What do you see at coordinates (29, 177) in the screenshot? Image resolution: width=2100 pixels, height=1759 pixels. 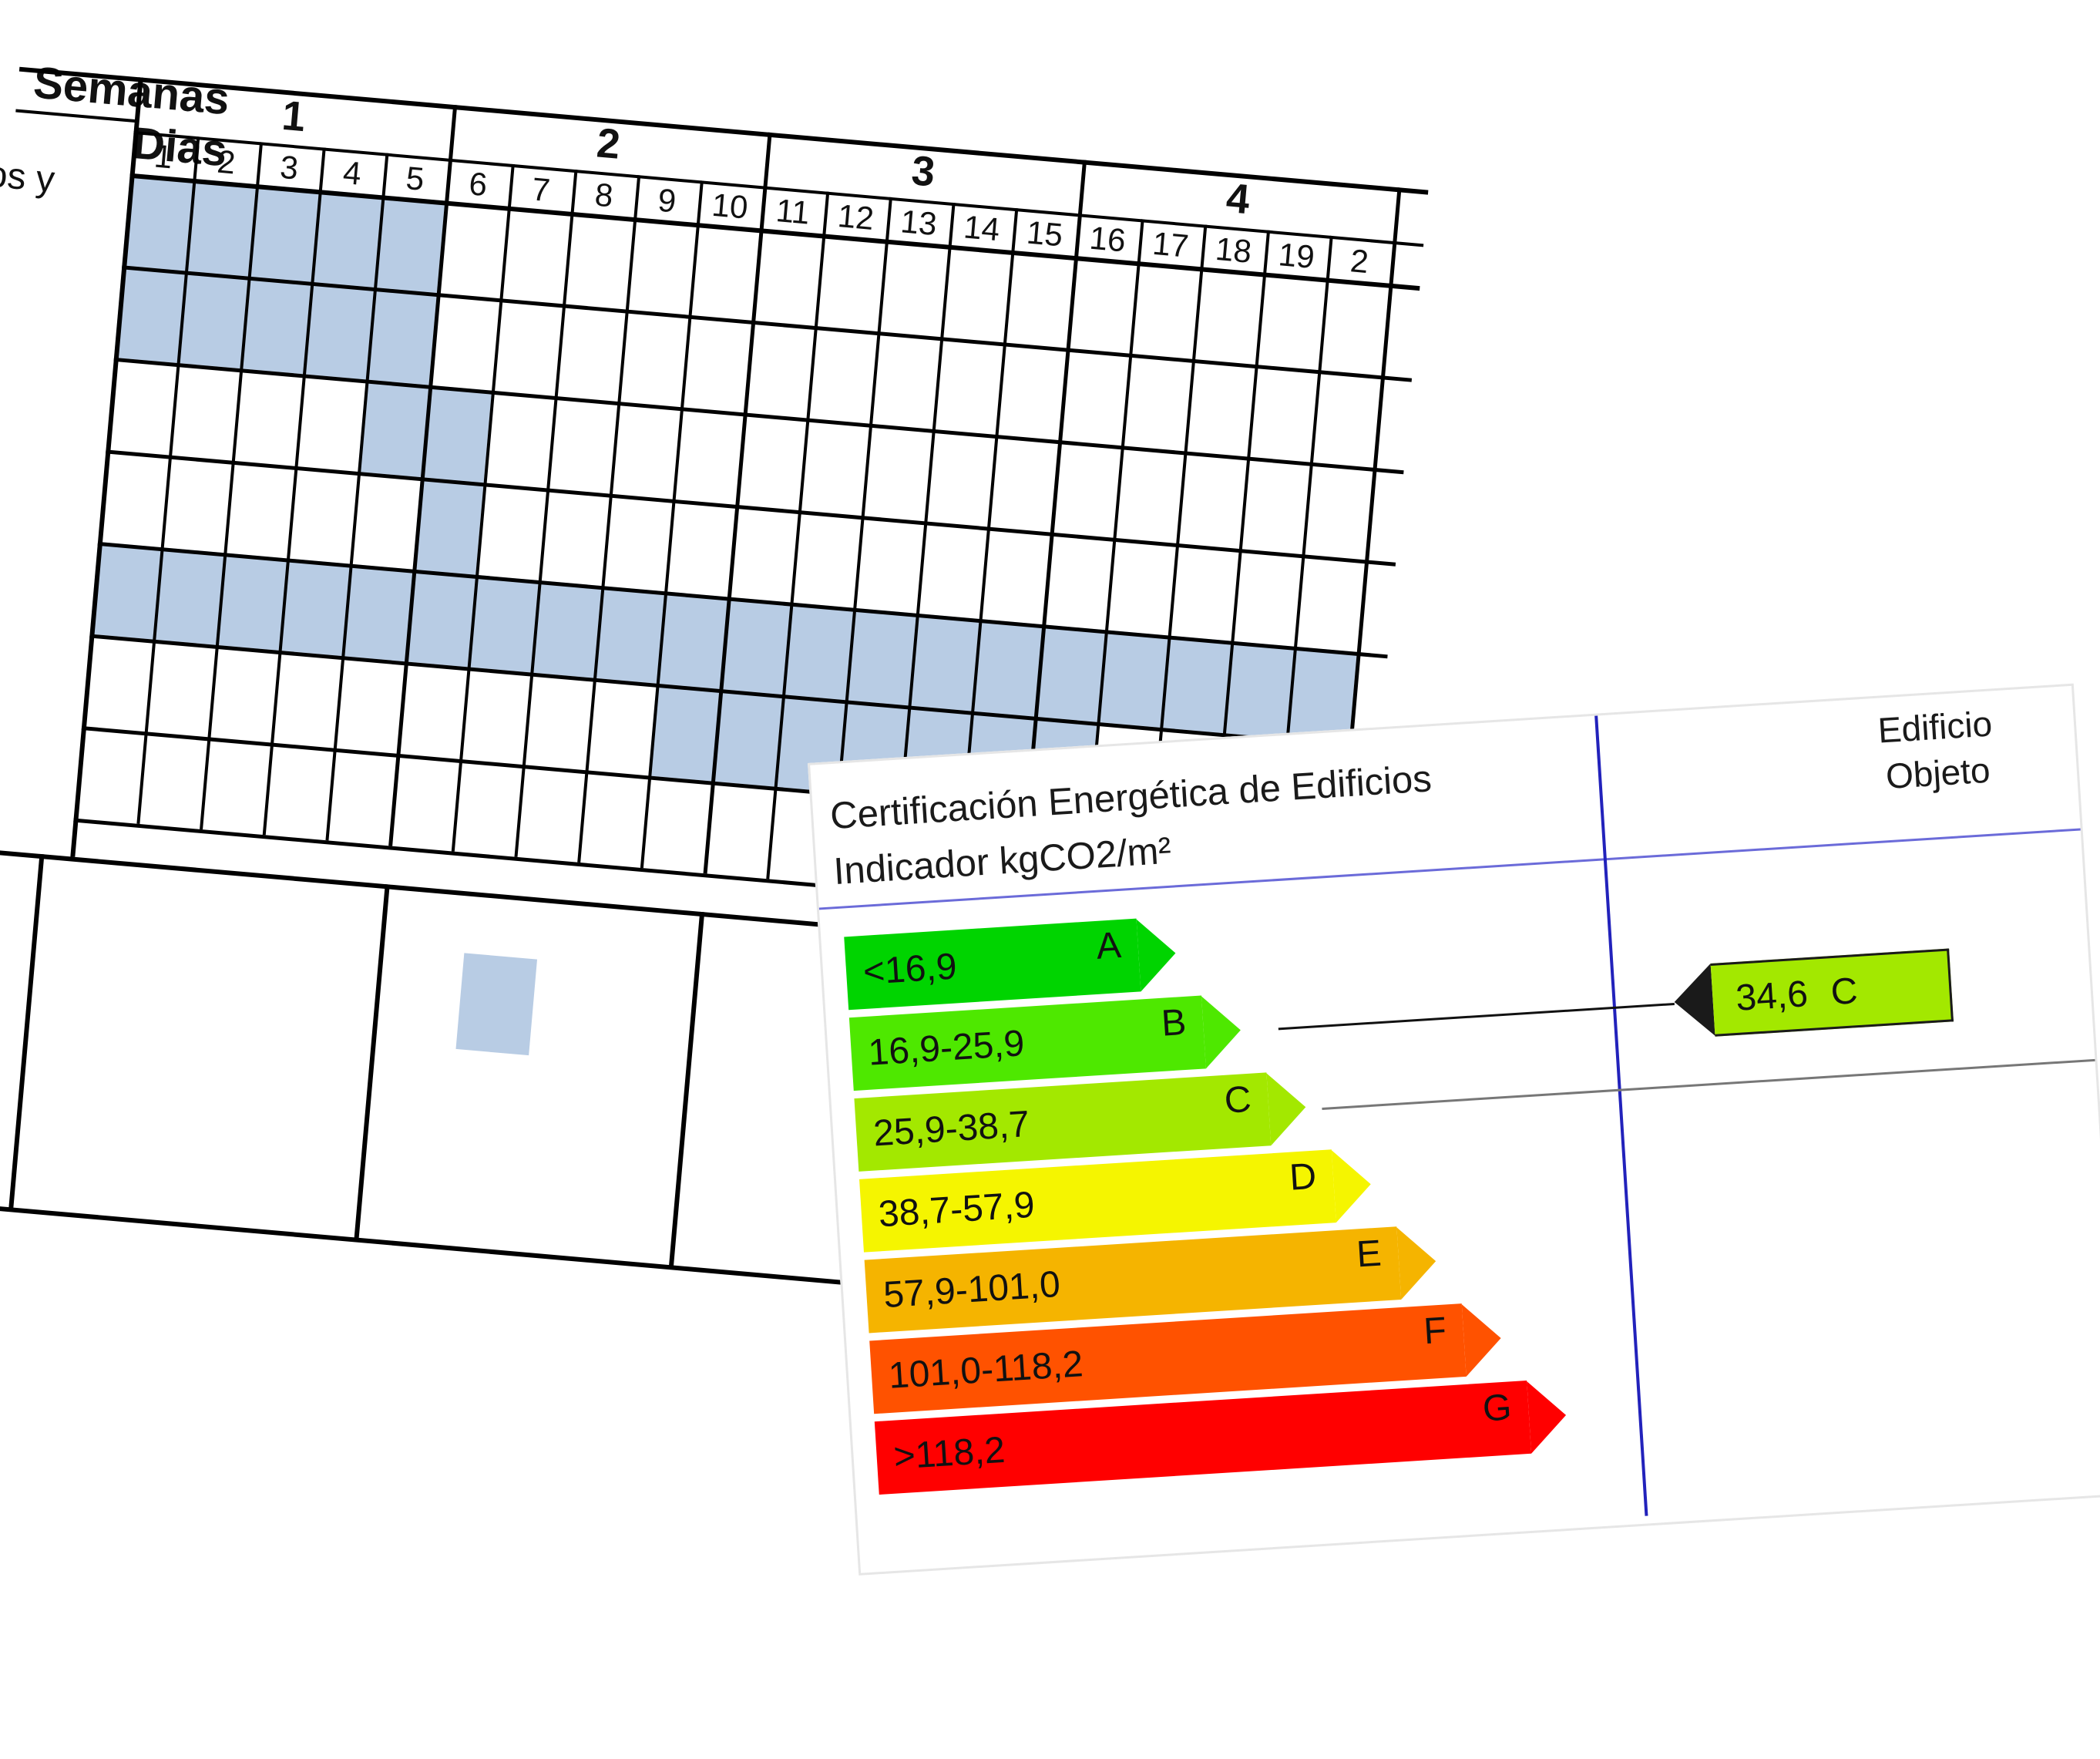 I see `row-label: os y` at bounding box center [29, 177].